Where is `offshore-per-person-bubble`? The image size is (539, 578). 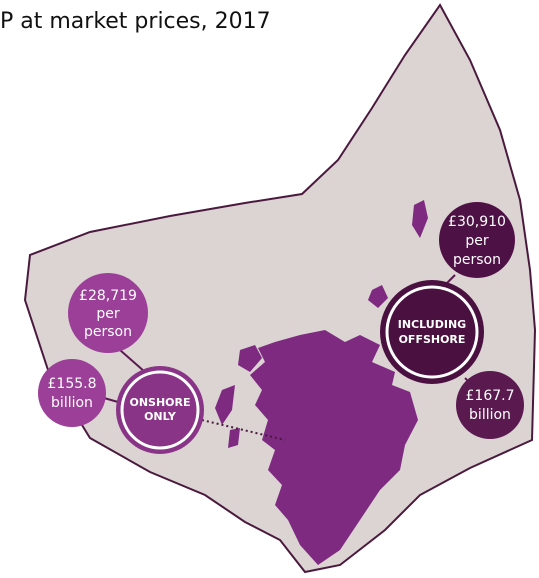 offshore-per-person-bubble is located at coordinates (477, 240).